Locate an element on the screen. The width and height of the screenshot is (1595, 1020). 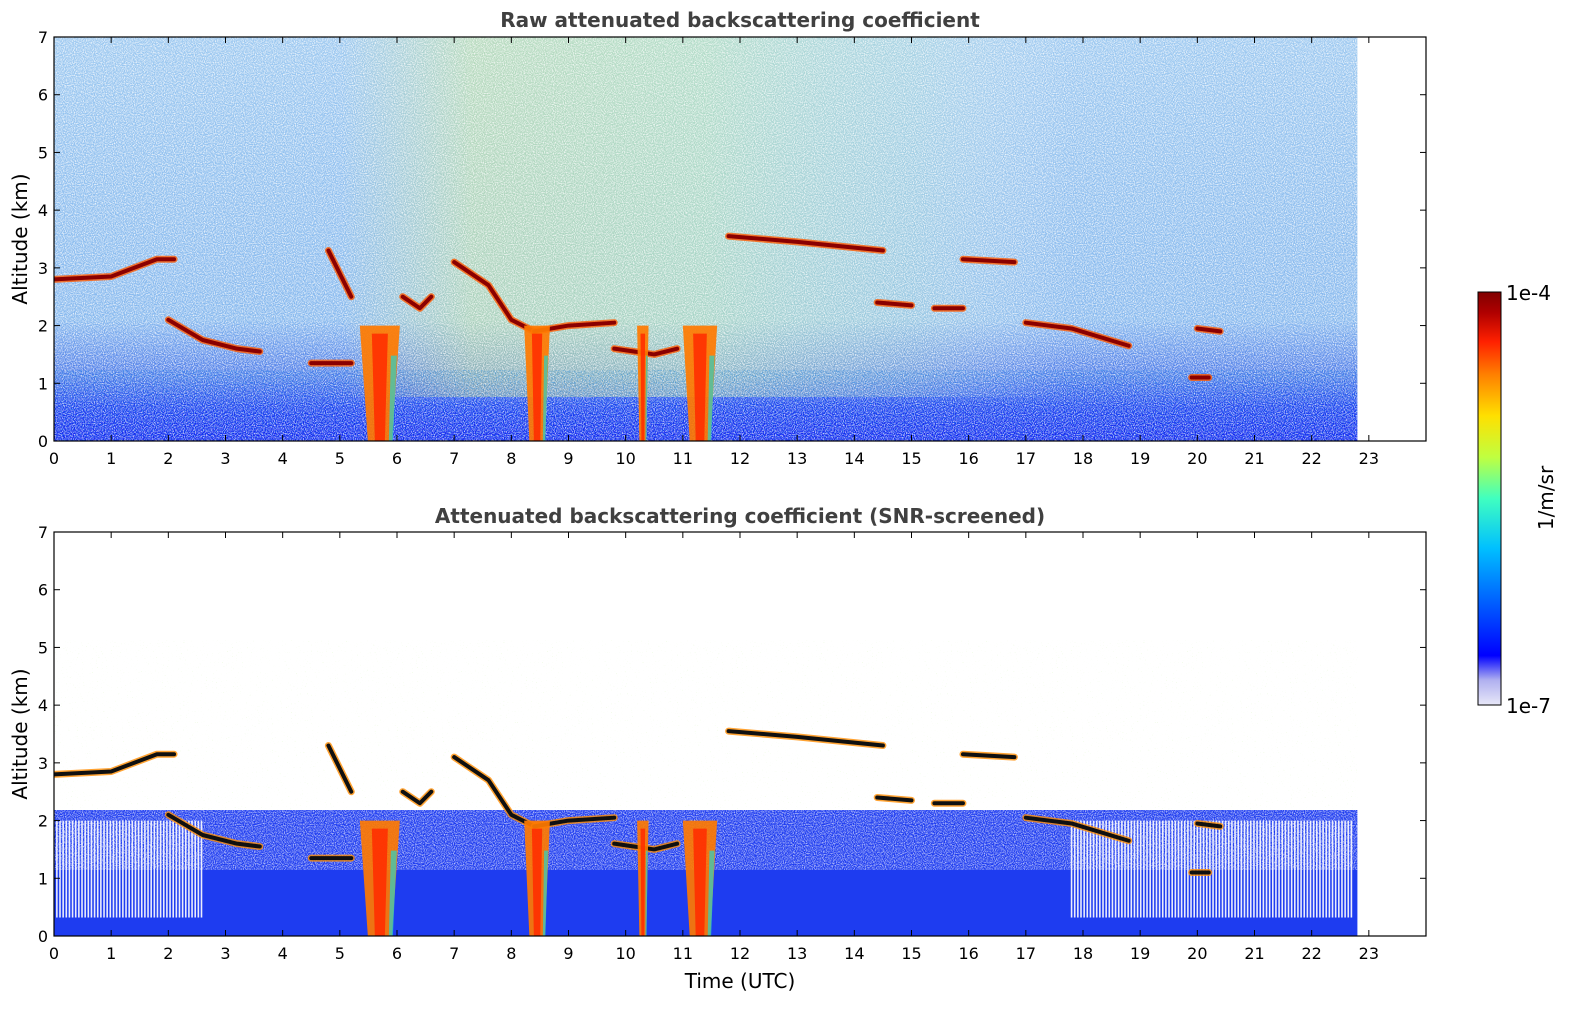
y-tick-label: 7 is located at coordinates (43, 37).